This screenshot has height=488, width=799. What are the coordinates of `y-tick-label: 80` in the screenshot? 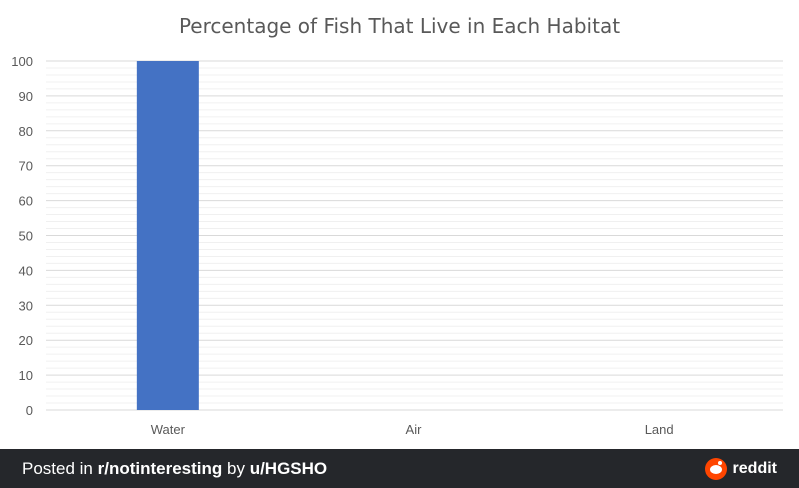 It's located at (26, 131).